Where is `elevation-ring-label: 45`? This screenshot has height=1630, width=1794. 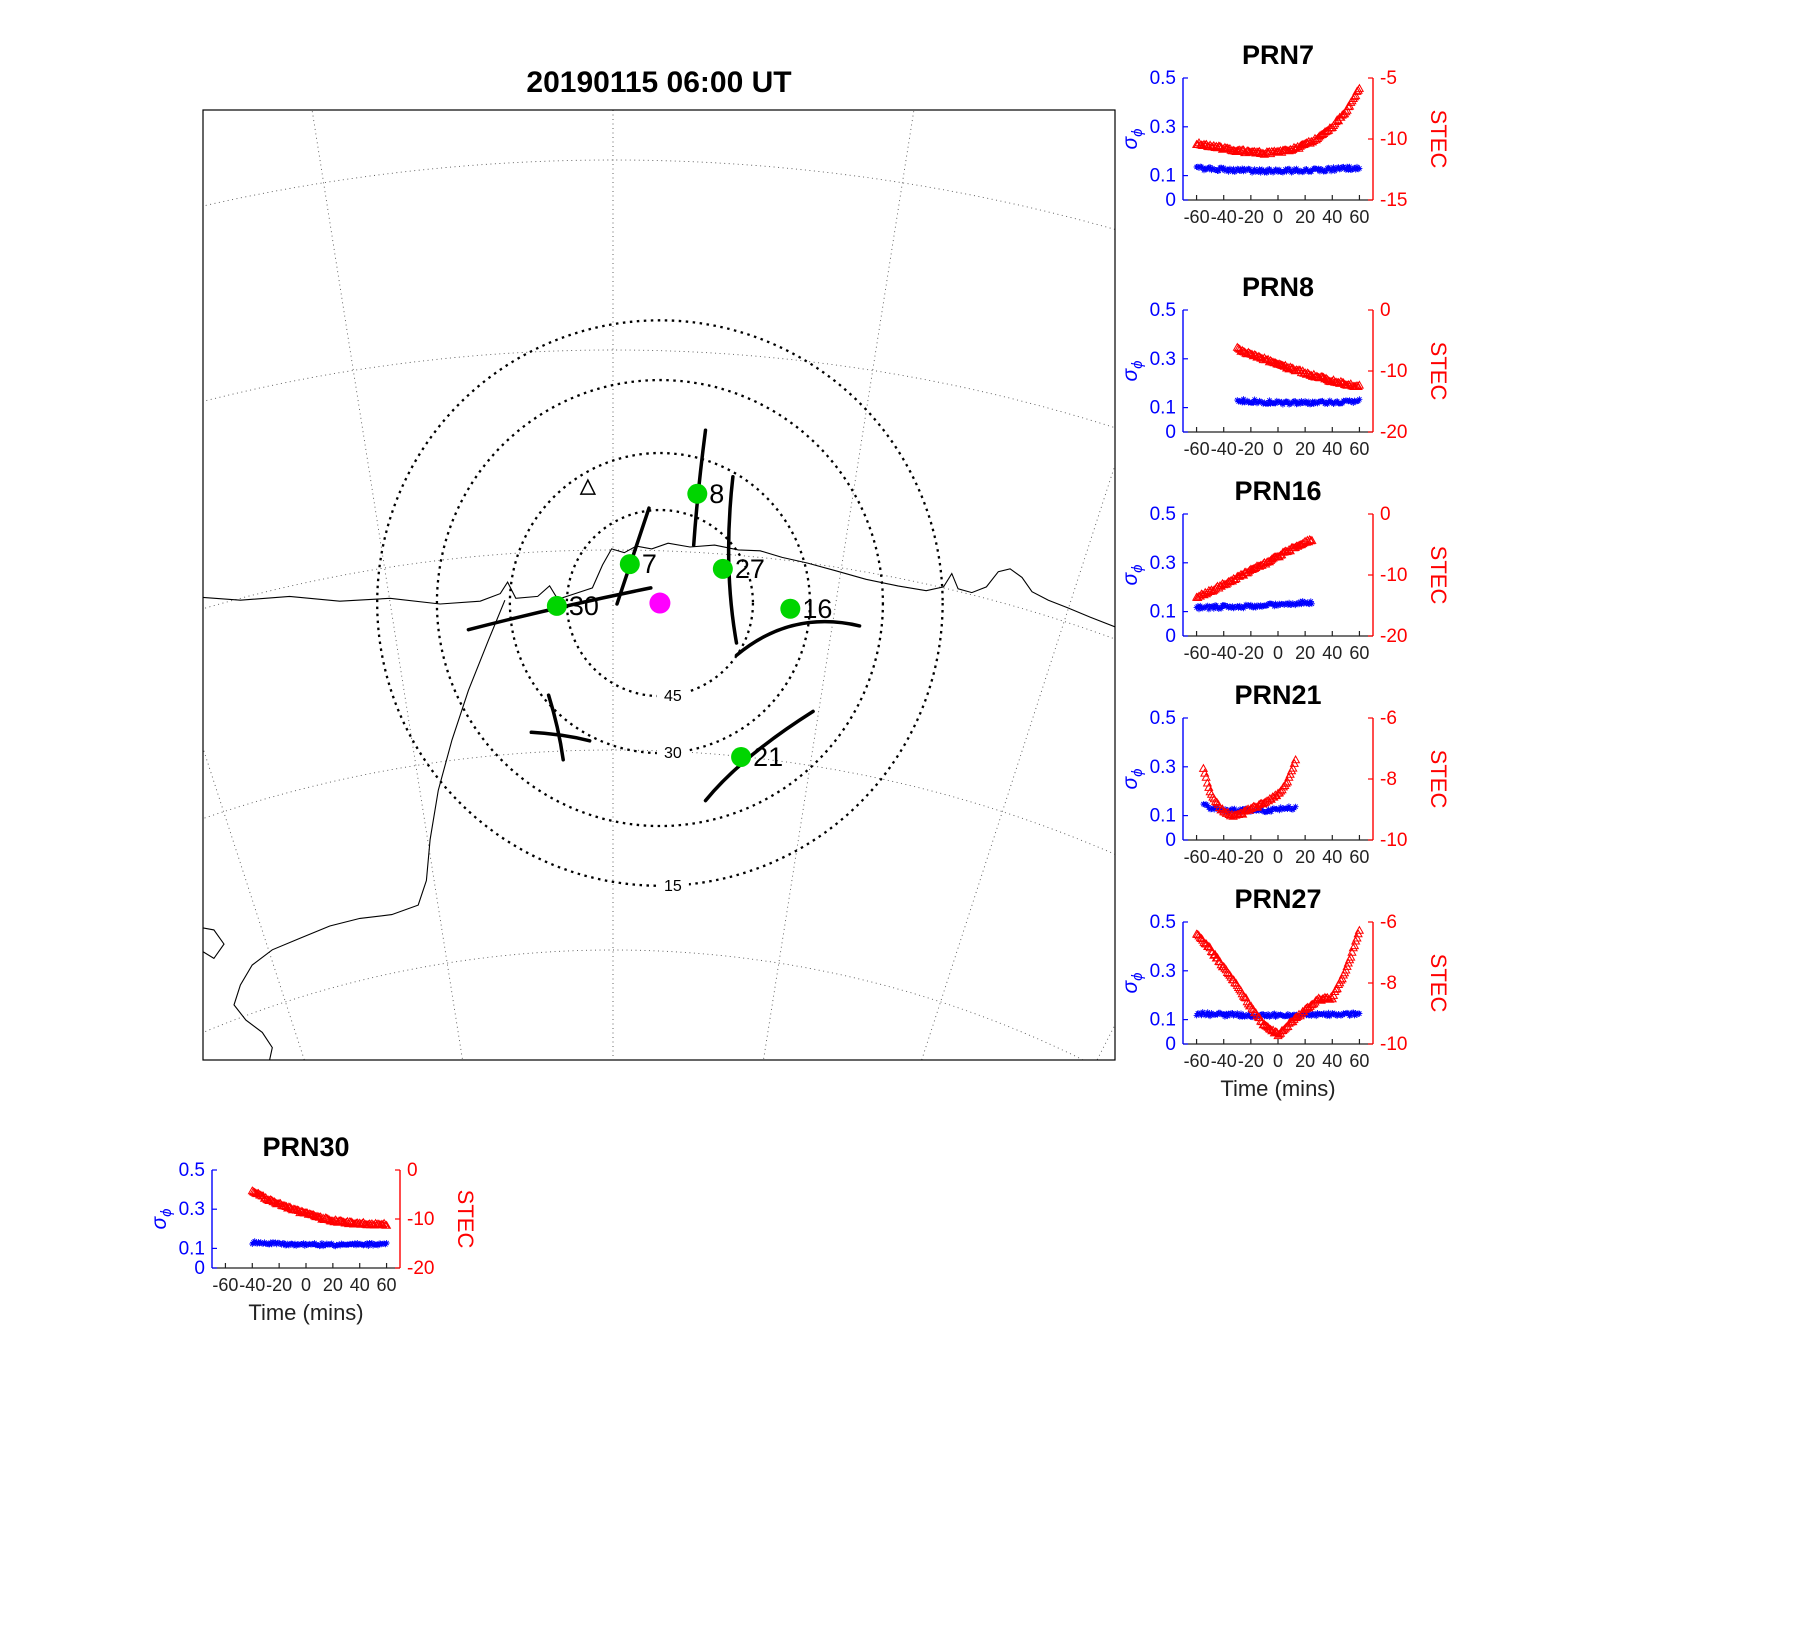 elevation-ring-label: 45 is located at coordinates (673, 696).